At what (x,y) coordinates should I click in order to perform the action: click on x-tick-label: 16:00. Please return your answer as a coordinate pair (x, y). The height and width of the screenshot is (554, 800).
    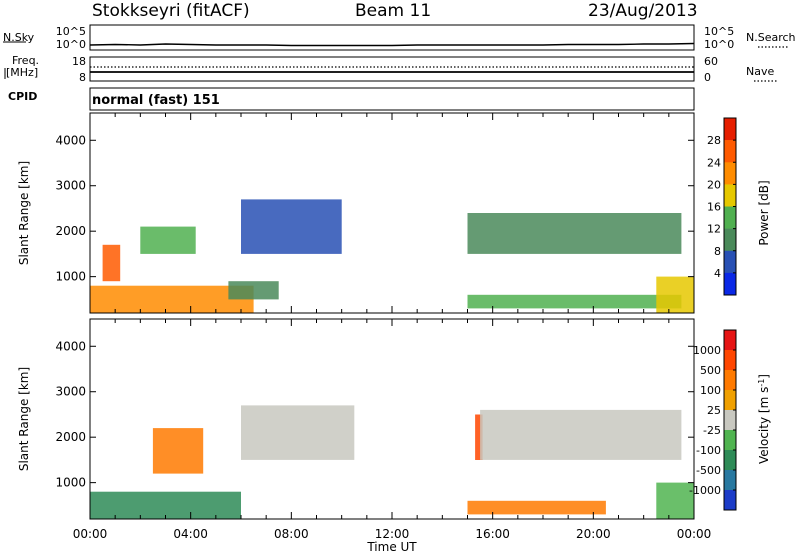
    Looking at the image, I should click on (492, 534).